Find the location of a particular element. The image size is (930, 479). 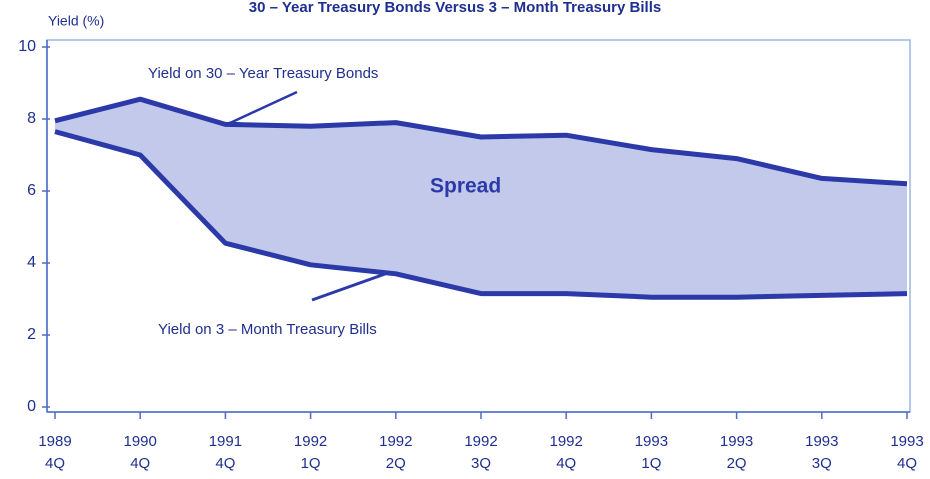

y-tick-label: 0 is located at coordinates (31, 406).